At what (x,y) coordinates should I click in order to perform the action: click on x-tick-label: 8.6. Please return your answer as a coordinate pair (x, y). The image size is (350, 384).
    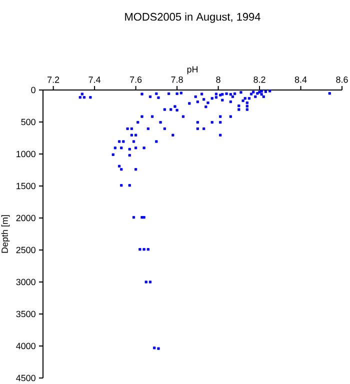
    Looking at the image, I should click on (342, 79).